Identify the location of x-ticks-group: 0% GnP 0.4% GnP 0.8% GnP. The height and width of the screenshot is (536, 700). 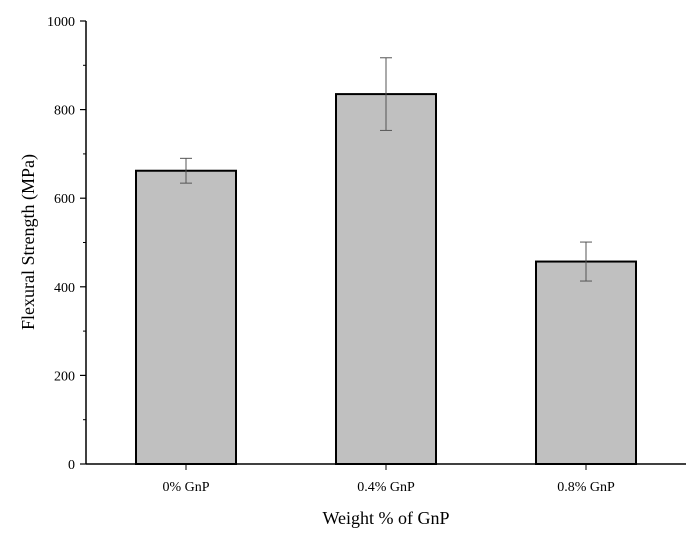
(388, 479).